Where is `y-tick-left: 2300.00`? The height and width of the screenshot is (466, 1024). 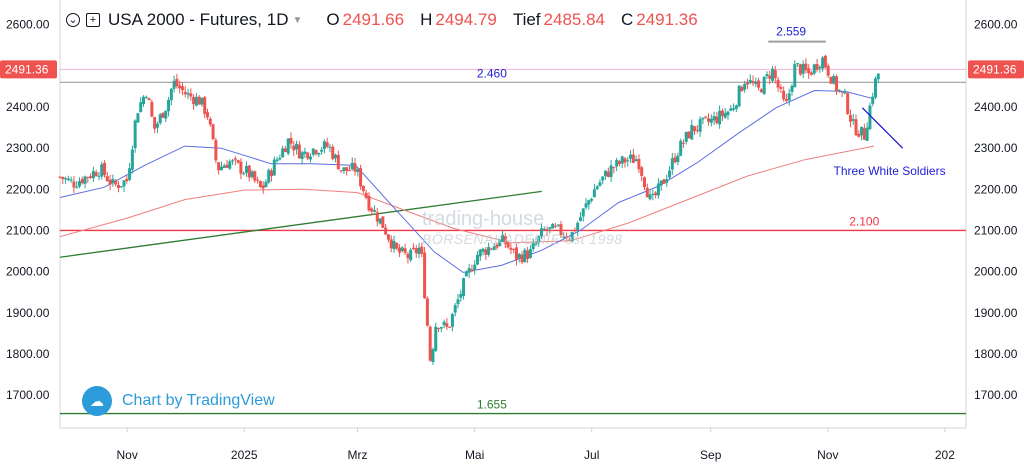 y-tick-left: 2300.00 is located at coordinates (28, 148).